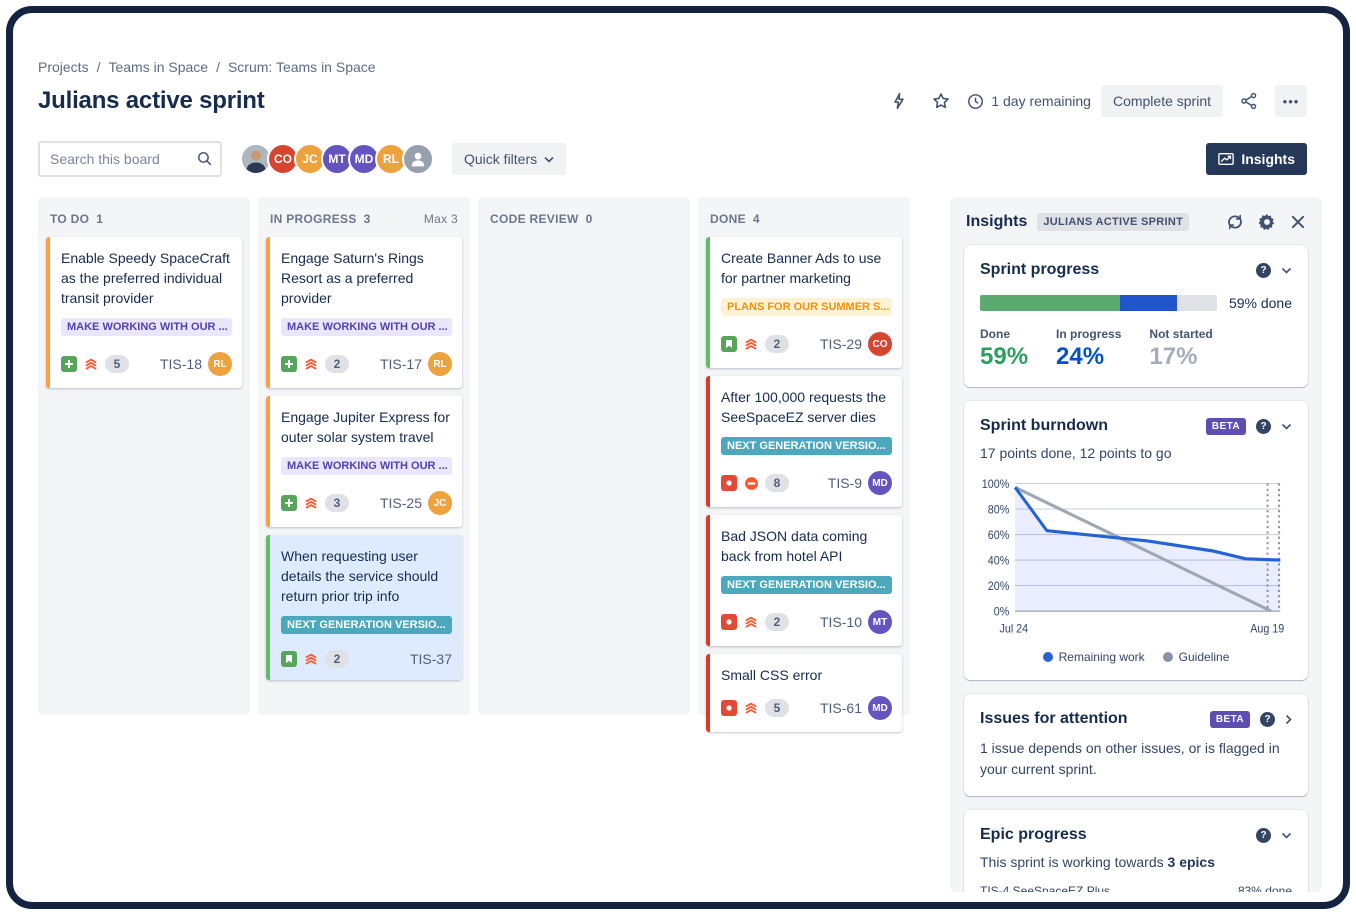 This screenshot has height=915, width=1356. What do you see at coordinates (1029, 101) in the screenshot?
I see `sprint-time-remaining: 1 day remaining` at bounding box center [1029, 101].